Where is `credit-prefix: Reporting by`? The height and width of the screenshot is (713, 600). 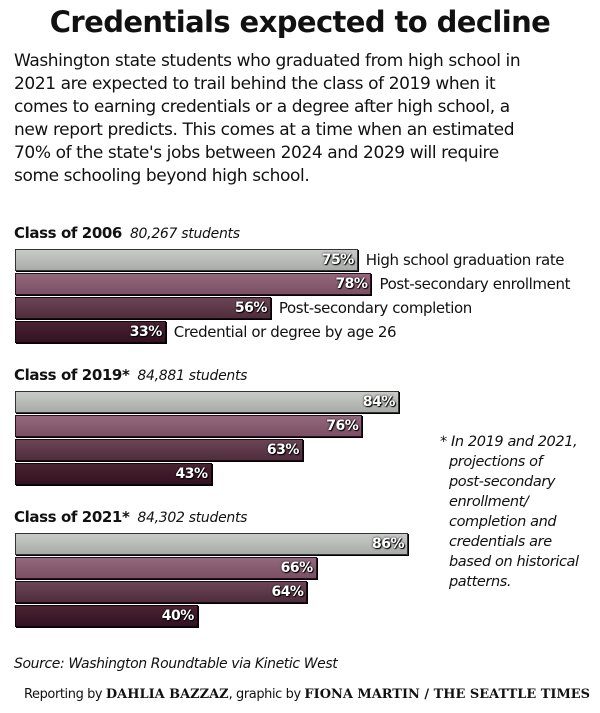 credit-prefix: Reporting by is located at coordinates (65, 694).